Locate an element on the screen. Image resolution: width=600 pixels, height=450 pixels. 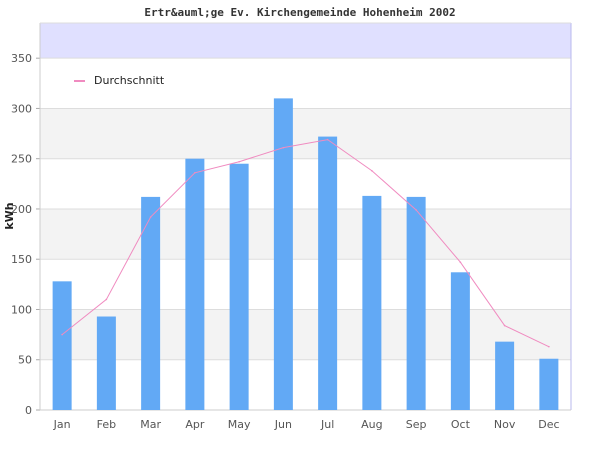
x-tick-label: Mar is located at coordinates (150, 424).